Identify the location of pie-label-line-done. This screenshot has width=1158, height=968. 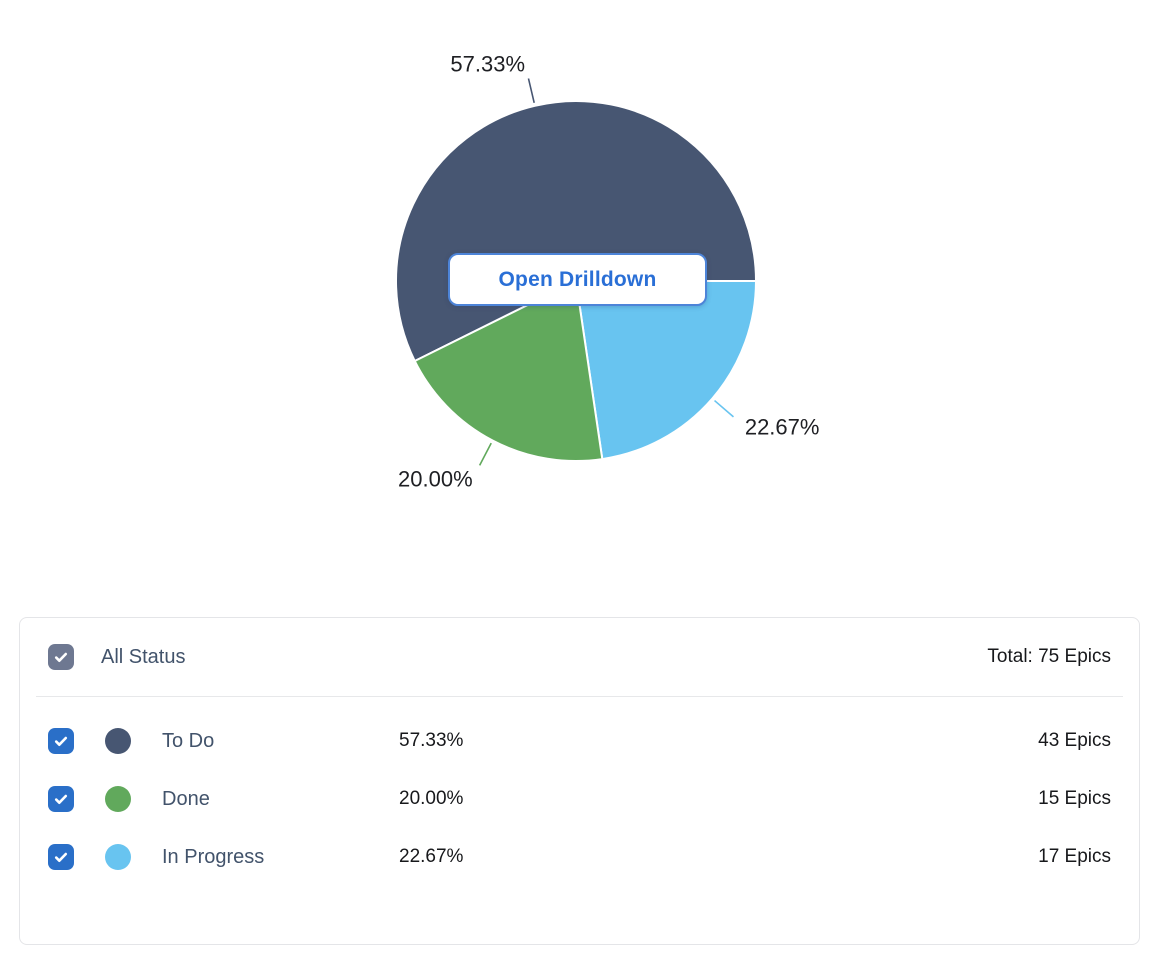
(485, 454).